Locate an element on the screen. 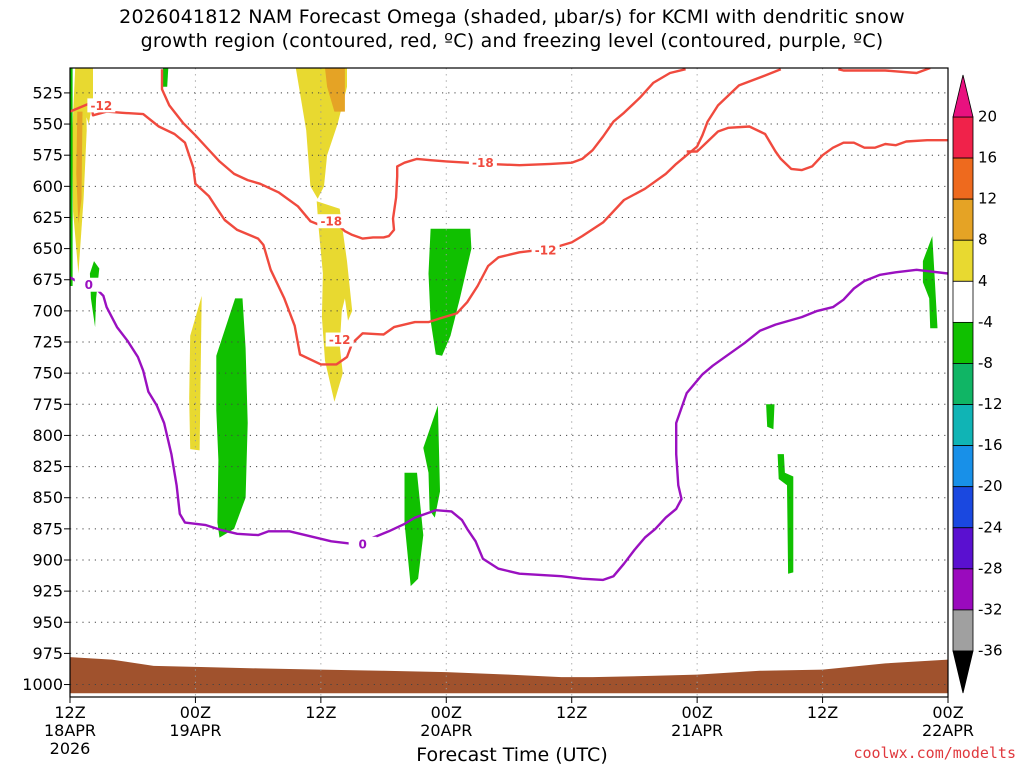 This screenshot has height=768, width=1024. contour-label-minus18-1-bg is located at coordinates (482, 162).